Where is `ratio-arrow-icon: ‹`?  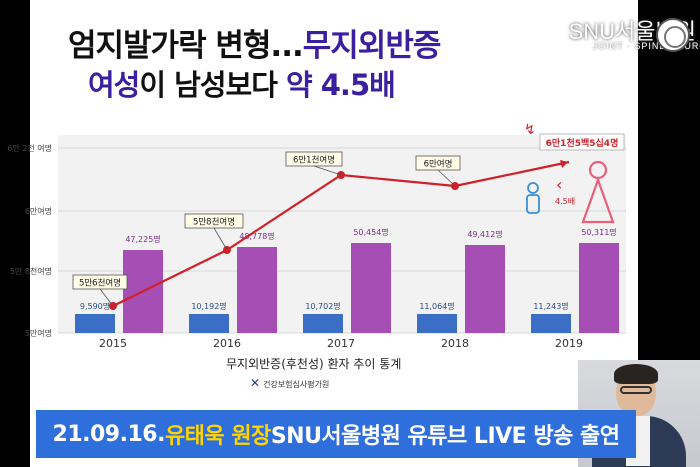
ratio-arrow-icon: ‹ is located at coordinates (559, 184).